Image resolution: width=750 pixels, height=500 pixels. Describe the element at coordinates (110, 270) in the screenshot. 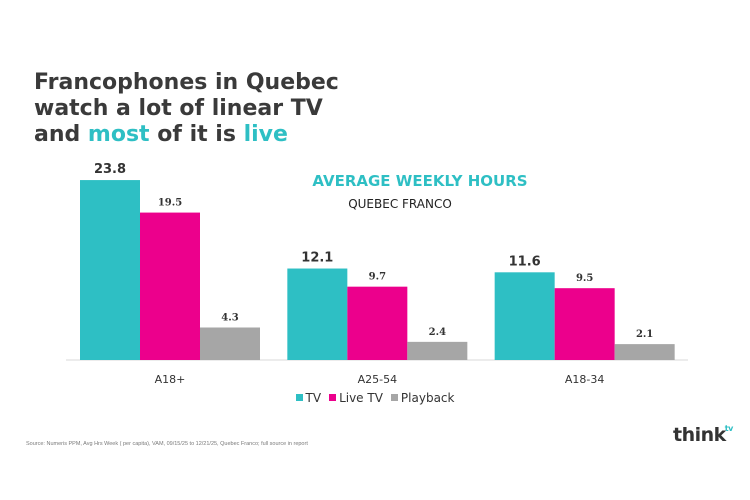

I see `bar-tv-a18+` at that location.